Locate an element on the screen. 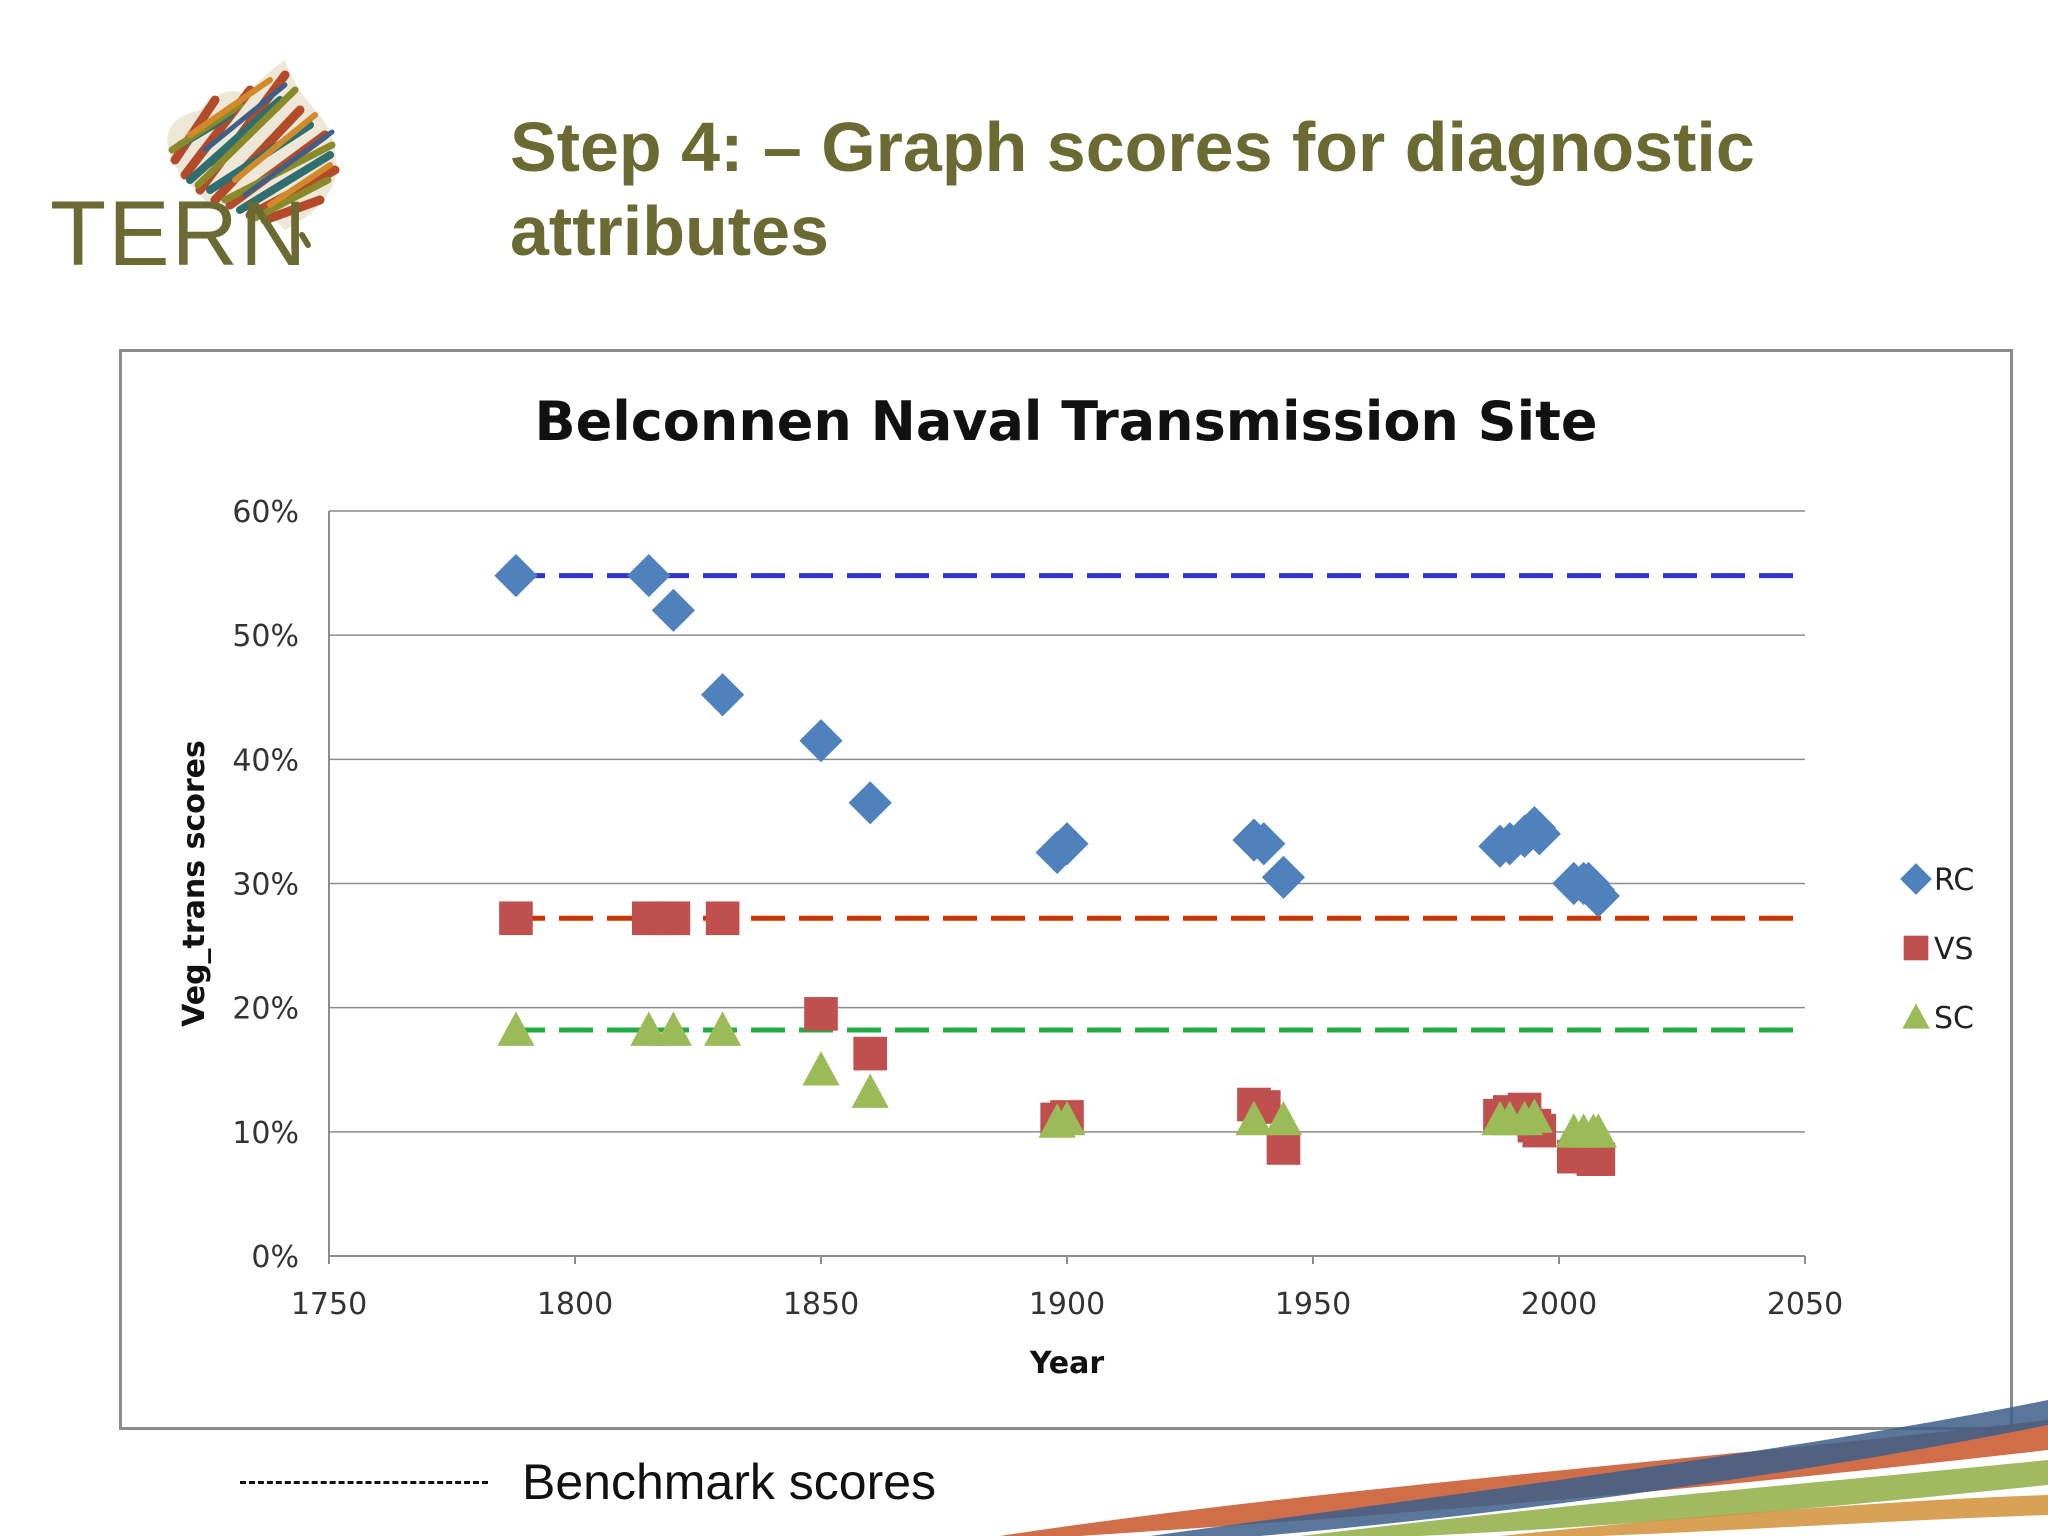  legend-marker-sc is located at coordinates (1916, 1016).